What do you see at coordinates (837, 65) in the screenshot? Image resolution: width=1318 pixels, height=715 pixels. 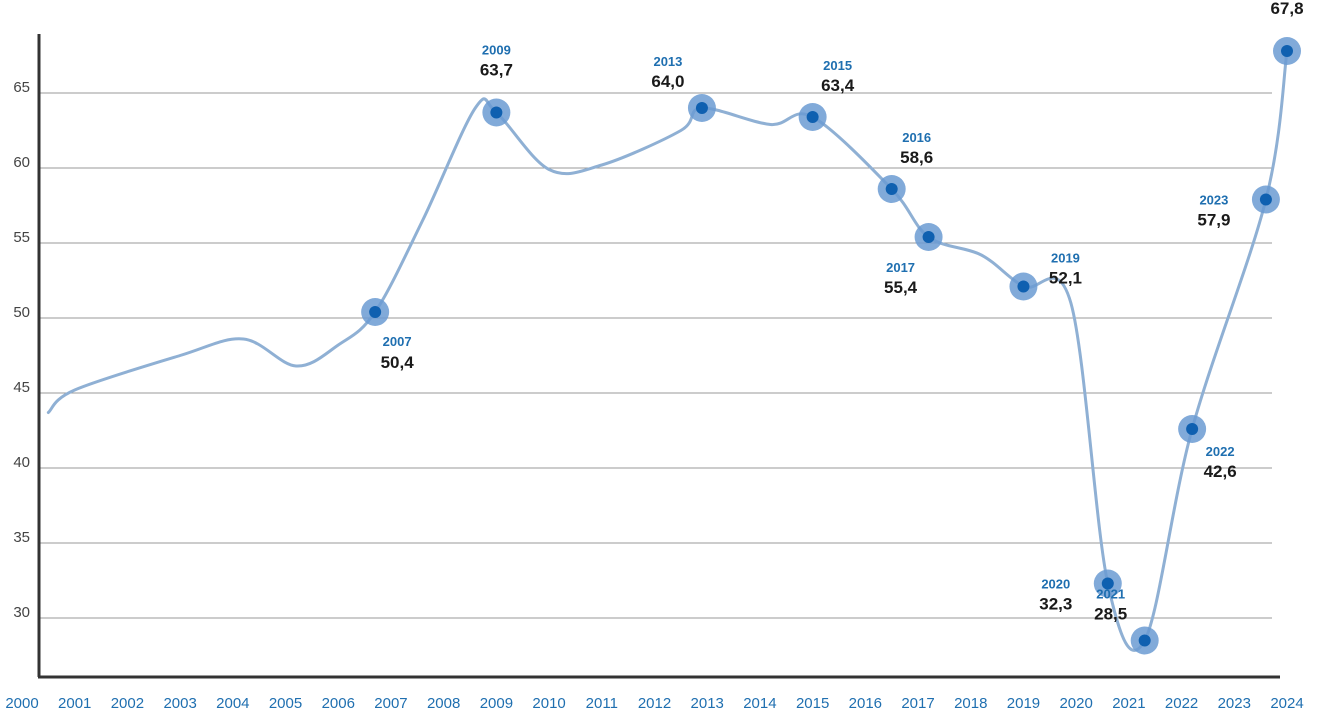 I see `data-label-year: 2015` at bounding box center [837, 65].